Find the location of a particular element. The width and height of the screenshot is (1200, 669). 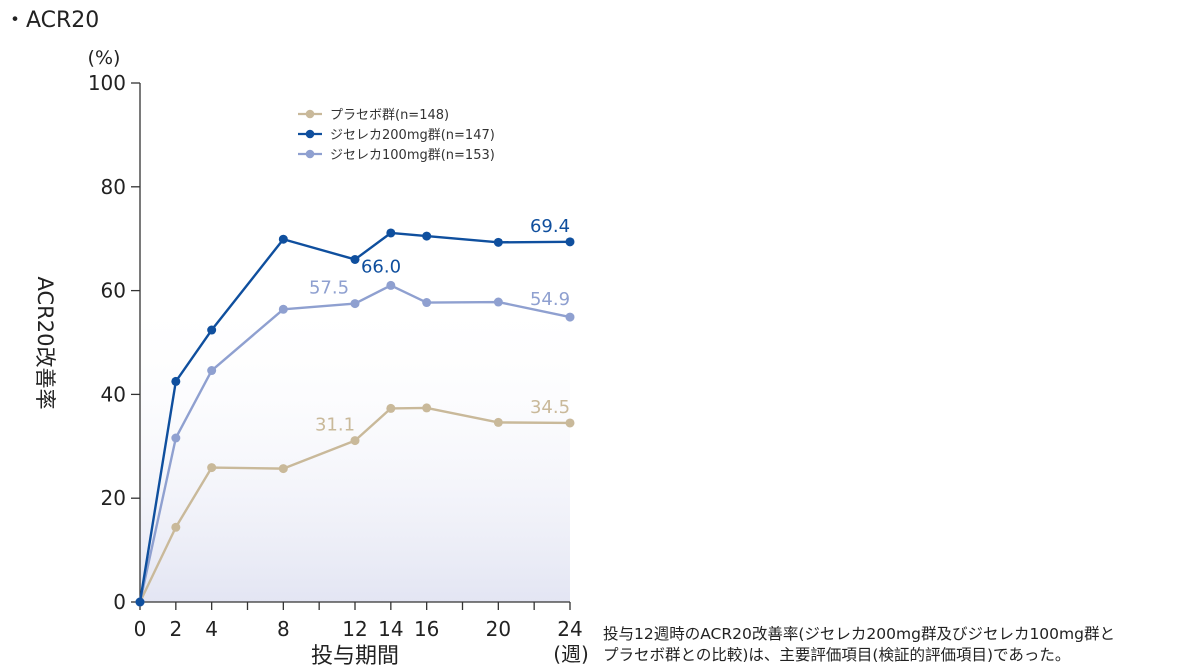

data-label-s0-12: 31.1 is located at coordinates (335, 425).